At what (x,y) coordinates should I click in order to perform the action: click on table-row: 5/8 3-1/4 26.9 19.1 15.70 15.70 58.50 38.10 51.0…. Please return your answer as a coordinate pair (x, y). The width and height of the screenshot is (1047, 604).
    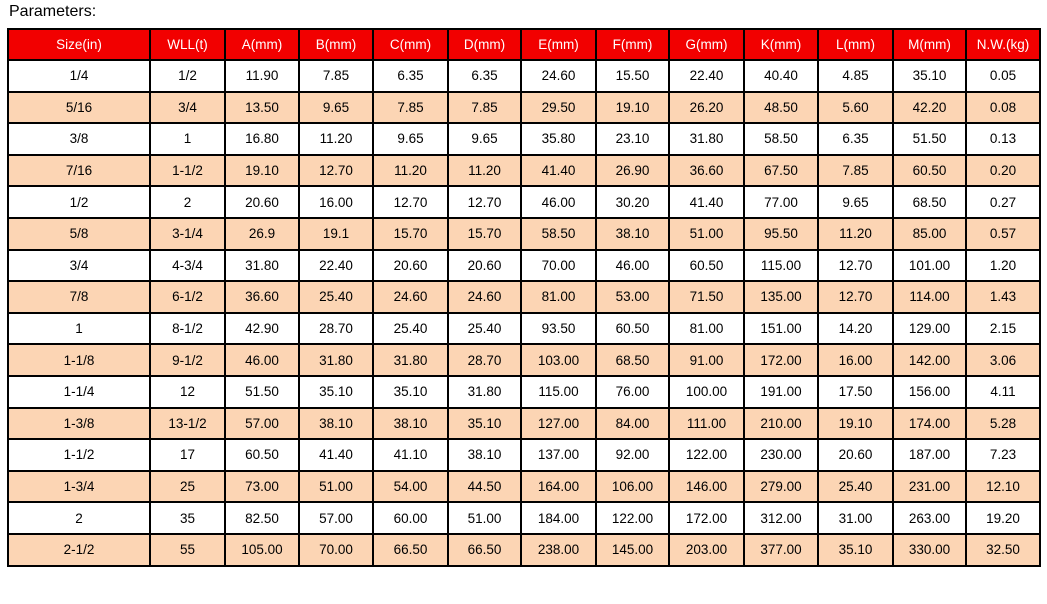
    Looking at the image, I should click on (524, 233).